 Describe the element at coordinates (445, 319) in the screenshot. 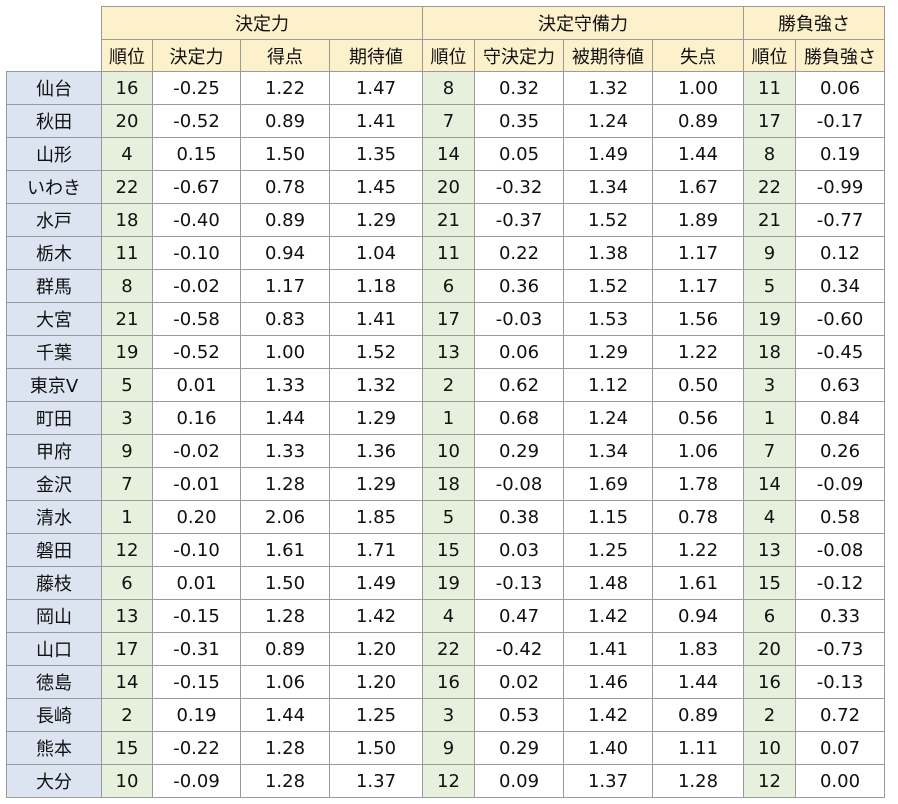

I see `table-row: 大宮 21 -0.58 0.83 1.41 17 -0.03 1.53 1.56 19 -0.60` at that location.